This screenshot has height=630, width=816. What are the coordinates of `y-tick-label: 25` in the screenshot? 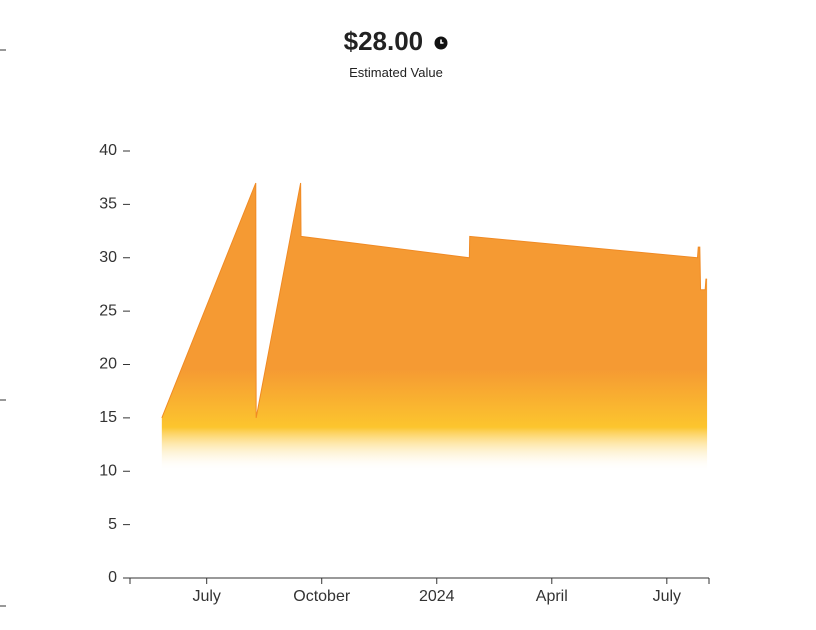 It's located at (108, 310).